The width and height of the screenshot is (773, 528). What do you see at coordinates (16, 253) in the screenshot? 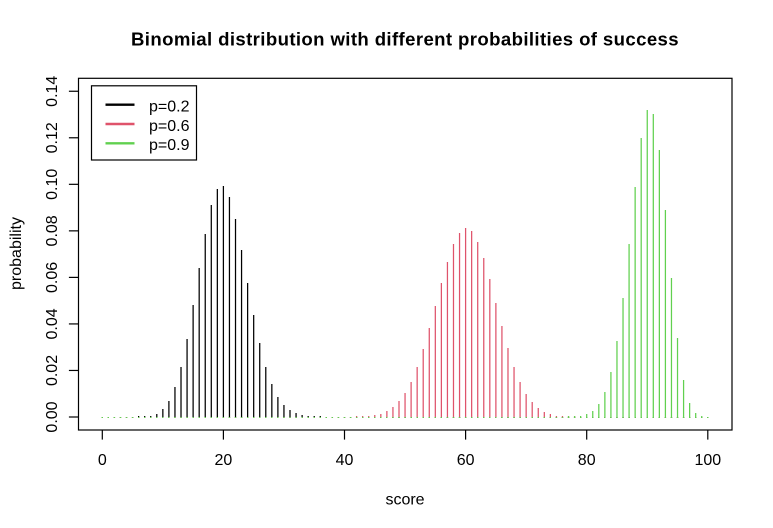
I see `svg-text: probability` at bounding box center [16, 253].